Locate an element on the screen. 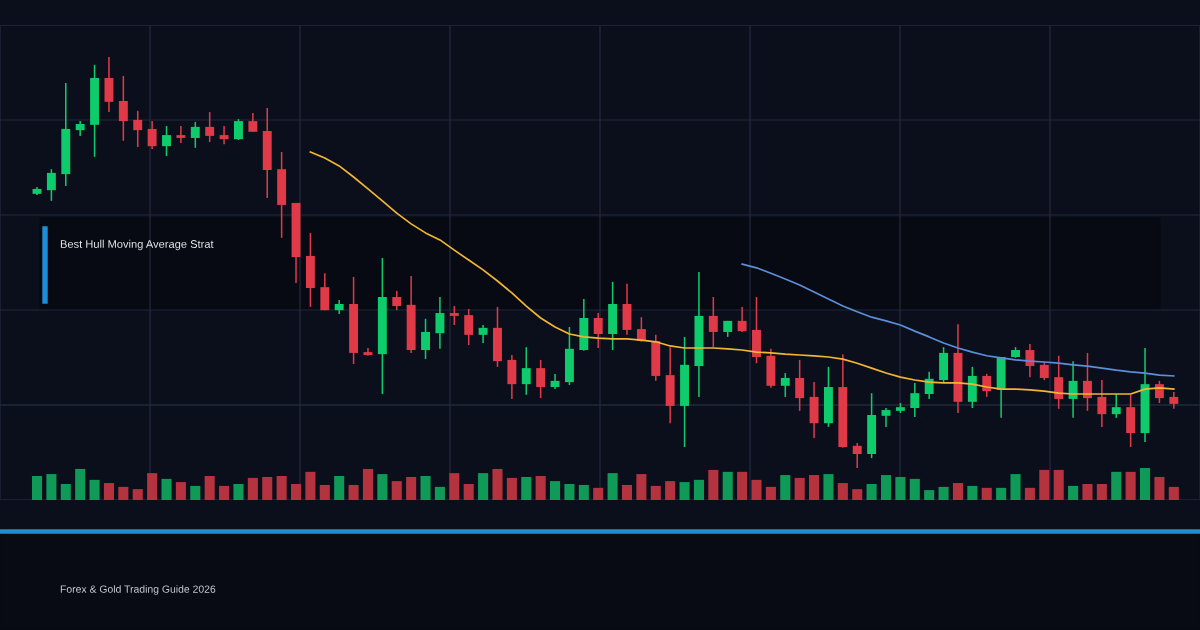  annotation: Best Hull Moving Average Strat is located at coordinates (137, 245).